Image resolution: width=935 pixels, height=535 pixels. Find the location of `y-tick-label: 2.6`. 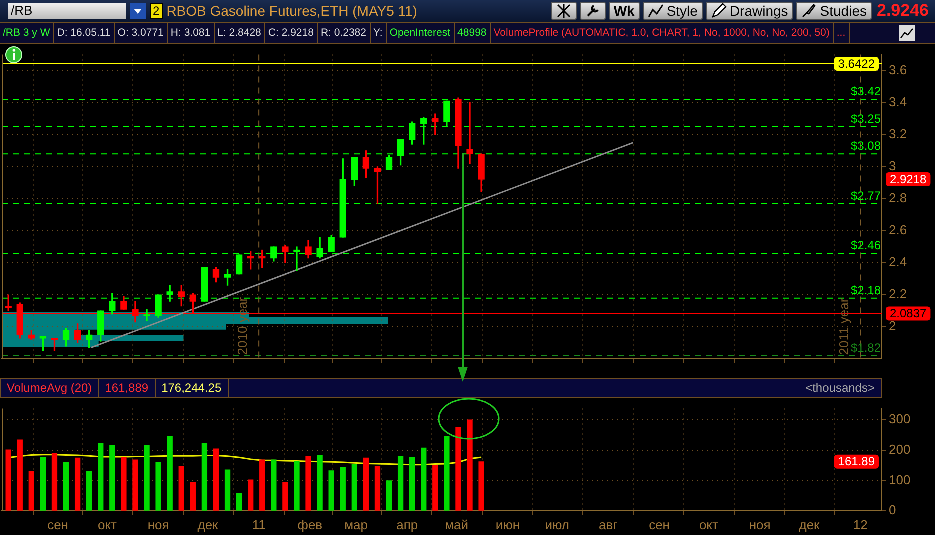

y-tick-label: 2.6 is located at coordinates (898, 230).